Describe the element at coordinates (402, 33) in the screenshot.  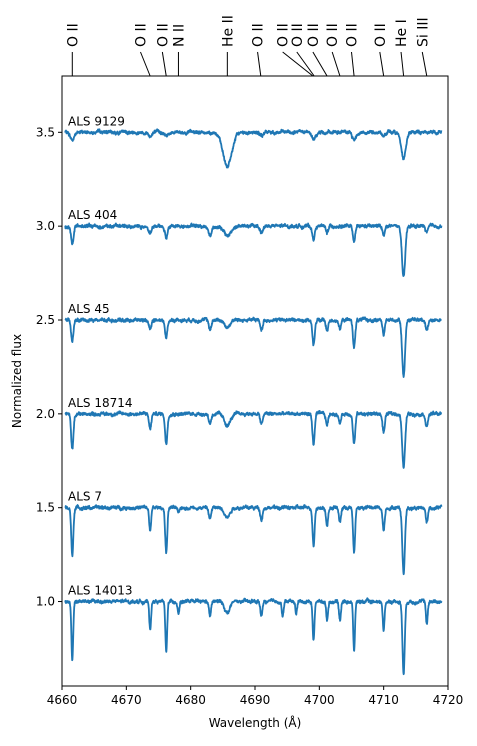
I see `line-id-label: He I` at that location.